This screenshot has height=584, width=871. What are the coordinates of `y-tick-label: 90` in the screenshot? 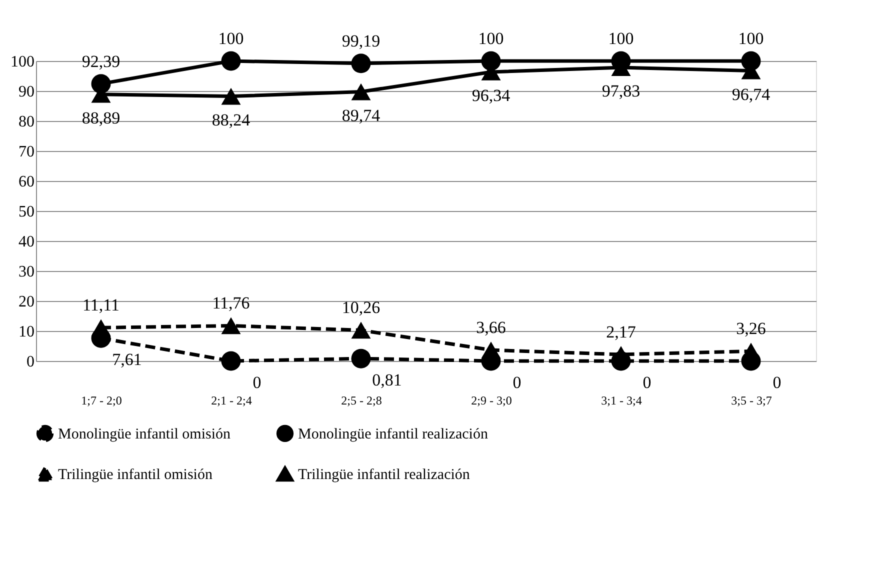 It's located at (26, 92).